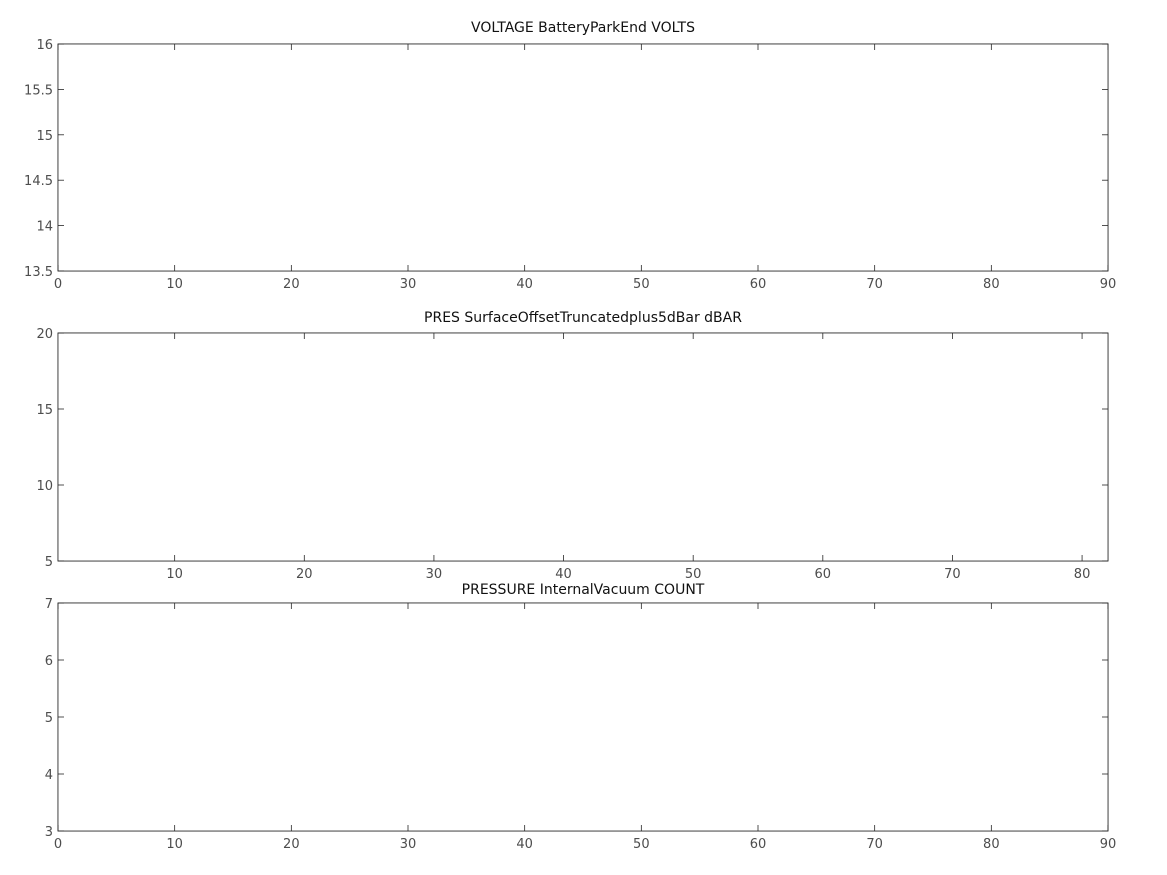 The height and width of the screenshot is (875, 1167). What do you see at coordinates (583, 590) in the screenshot?
I see `chart-title: PRESSURE InternalVacuum COUNT` at bounding box center [583, 590].